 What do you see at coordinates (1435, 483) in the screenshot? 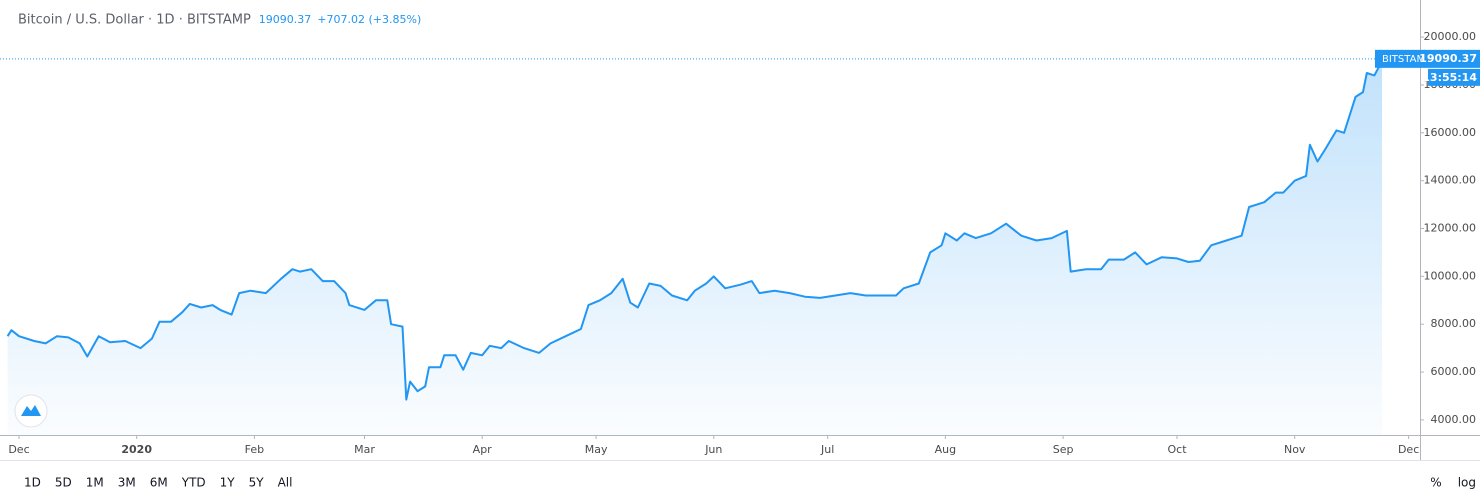
I see `scale-option: %` at bounding box center [1435, 483].